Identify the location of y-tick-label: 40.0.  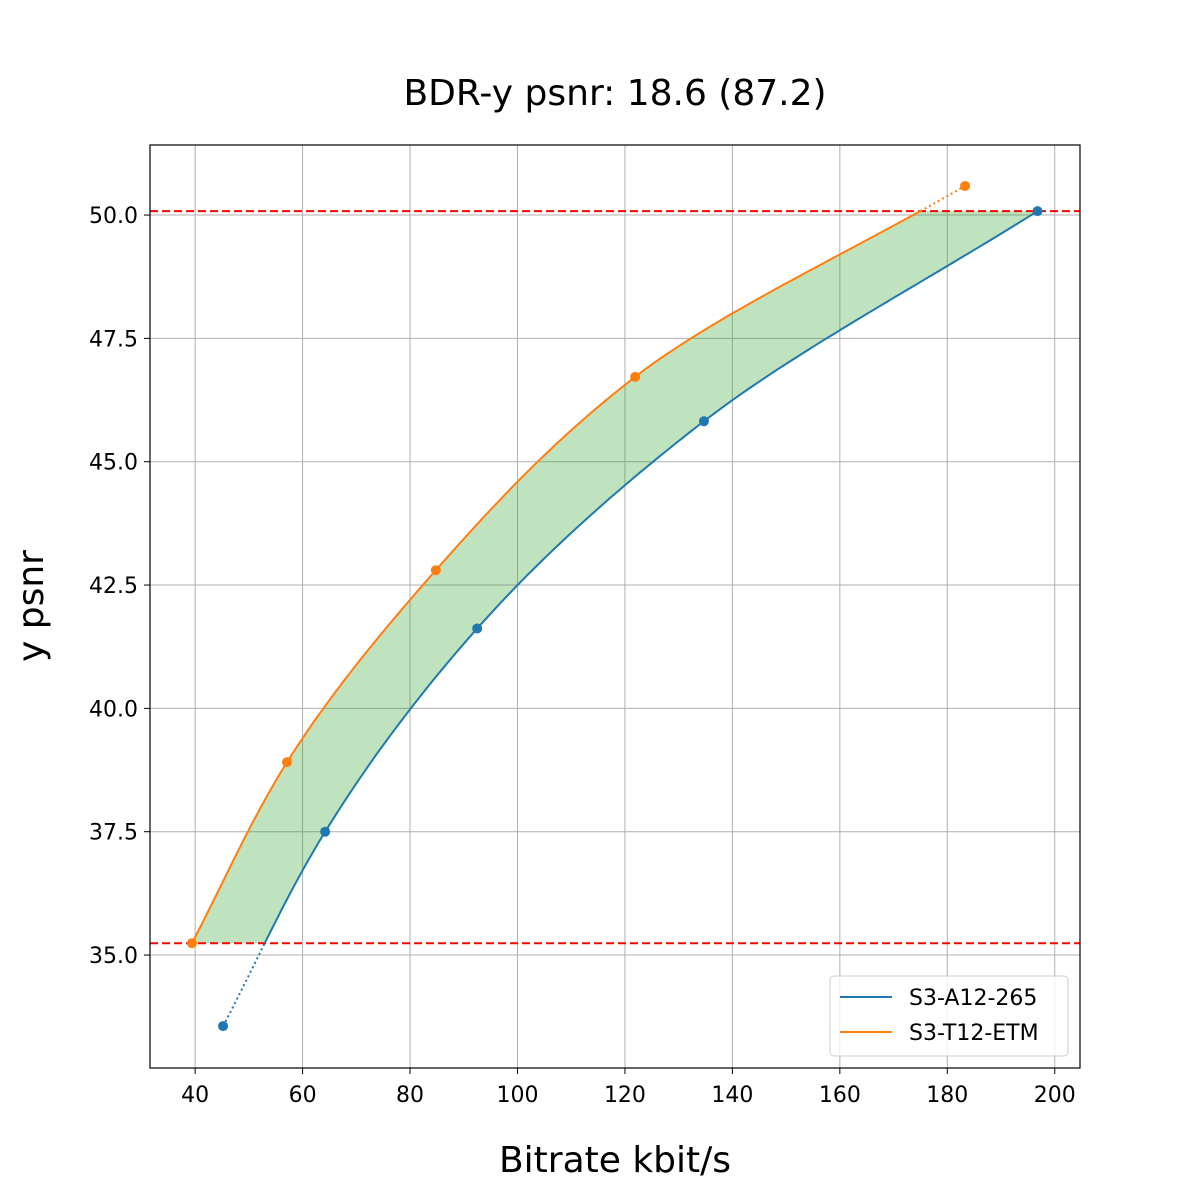
(113, 709).